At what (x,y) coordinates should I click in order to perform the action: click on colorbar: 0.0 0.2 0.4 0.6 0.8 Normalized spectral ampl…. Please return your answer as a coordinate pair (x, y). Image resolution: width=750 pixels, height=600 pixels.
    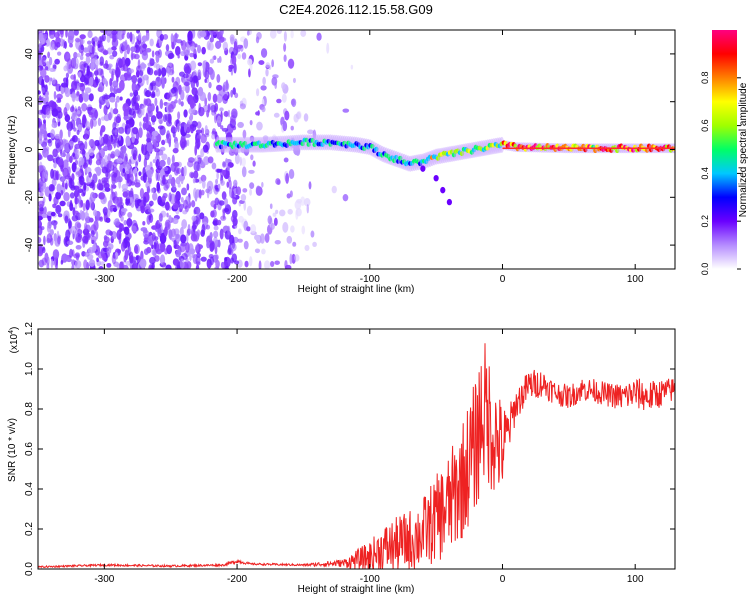
    Looking at the image, I should click on (724, 152).